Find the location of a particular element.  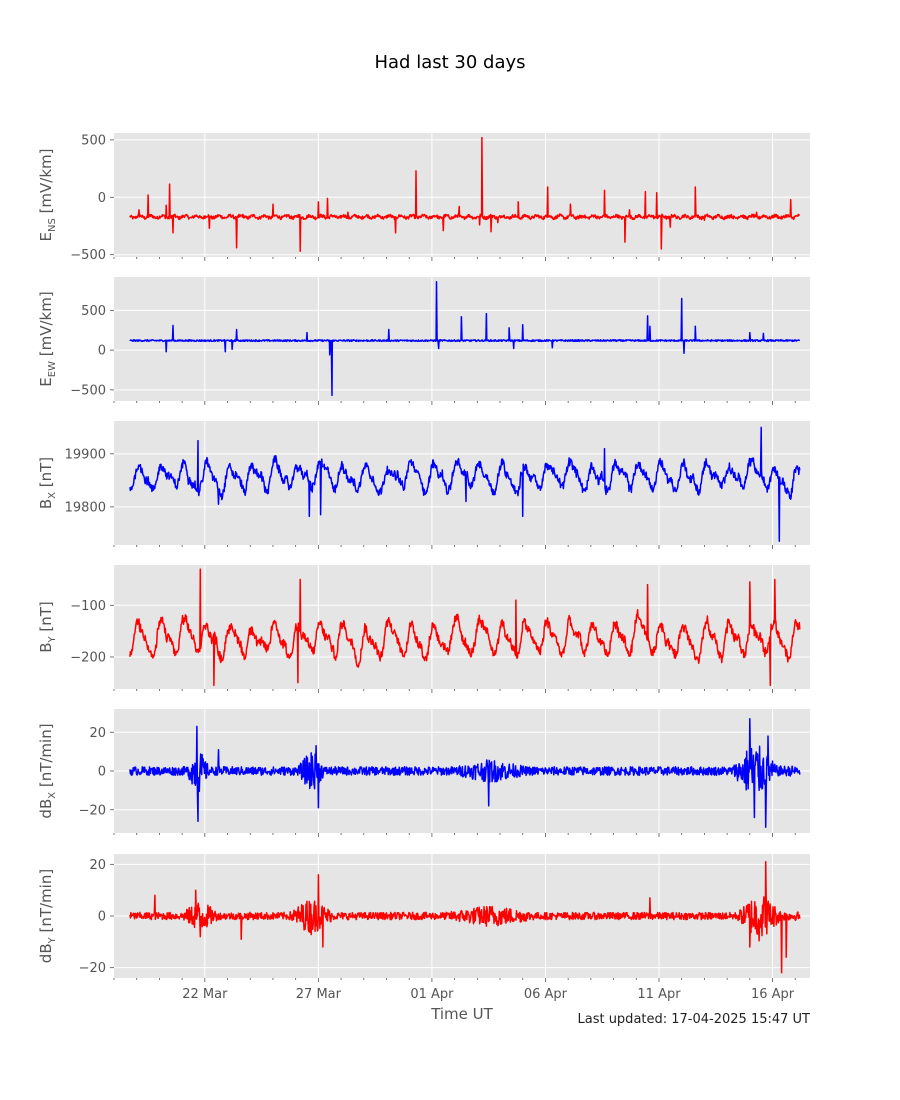

last-updated-text: Last updated: 17-04-2025 15:47 UT is located at coordinates (693, 1019).